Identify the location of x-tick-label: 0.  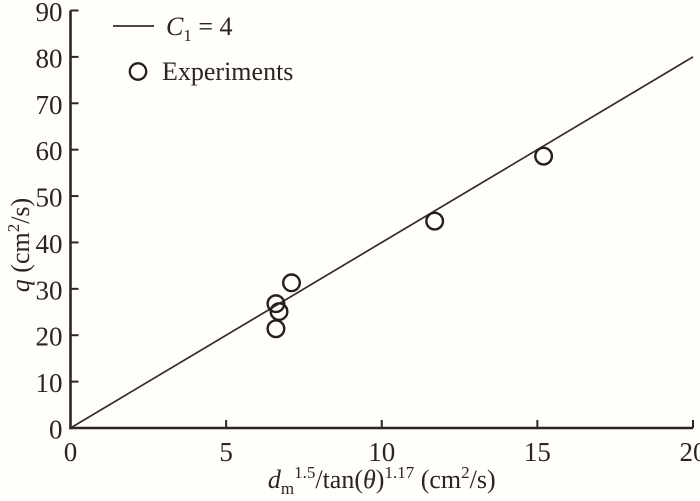
(71, 452).